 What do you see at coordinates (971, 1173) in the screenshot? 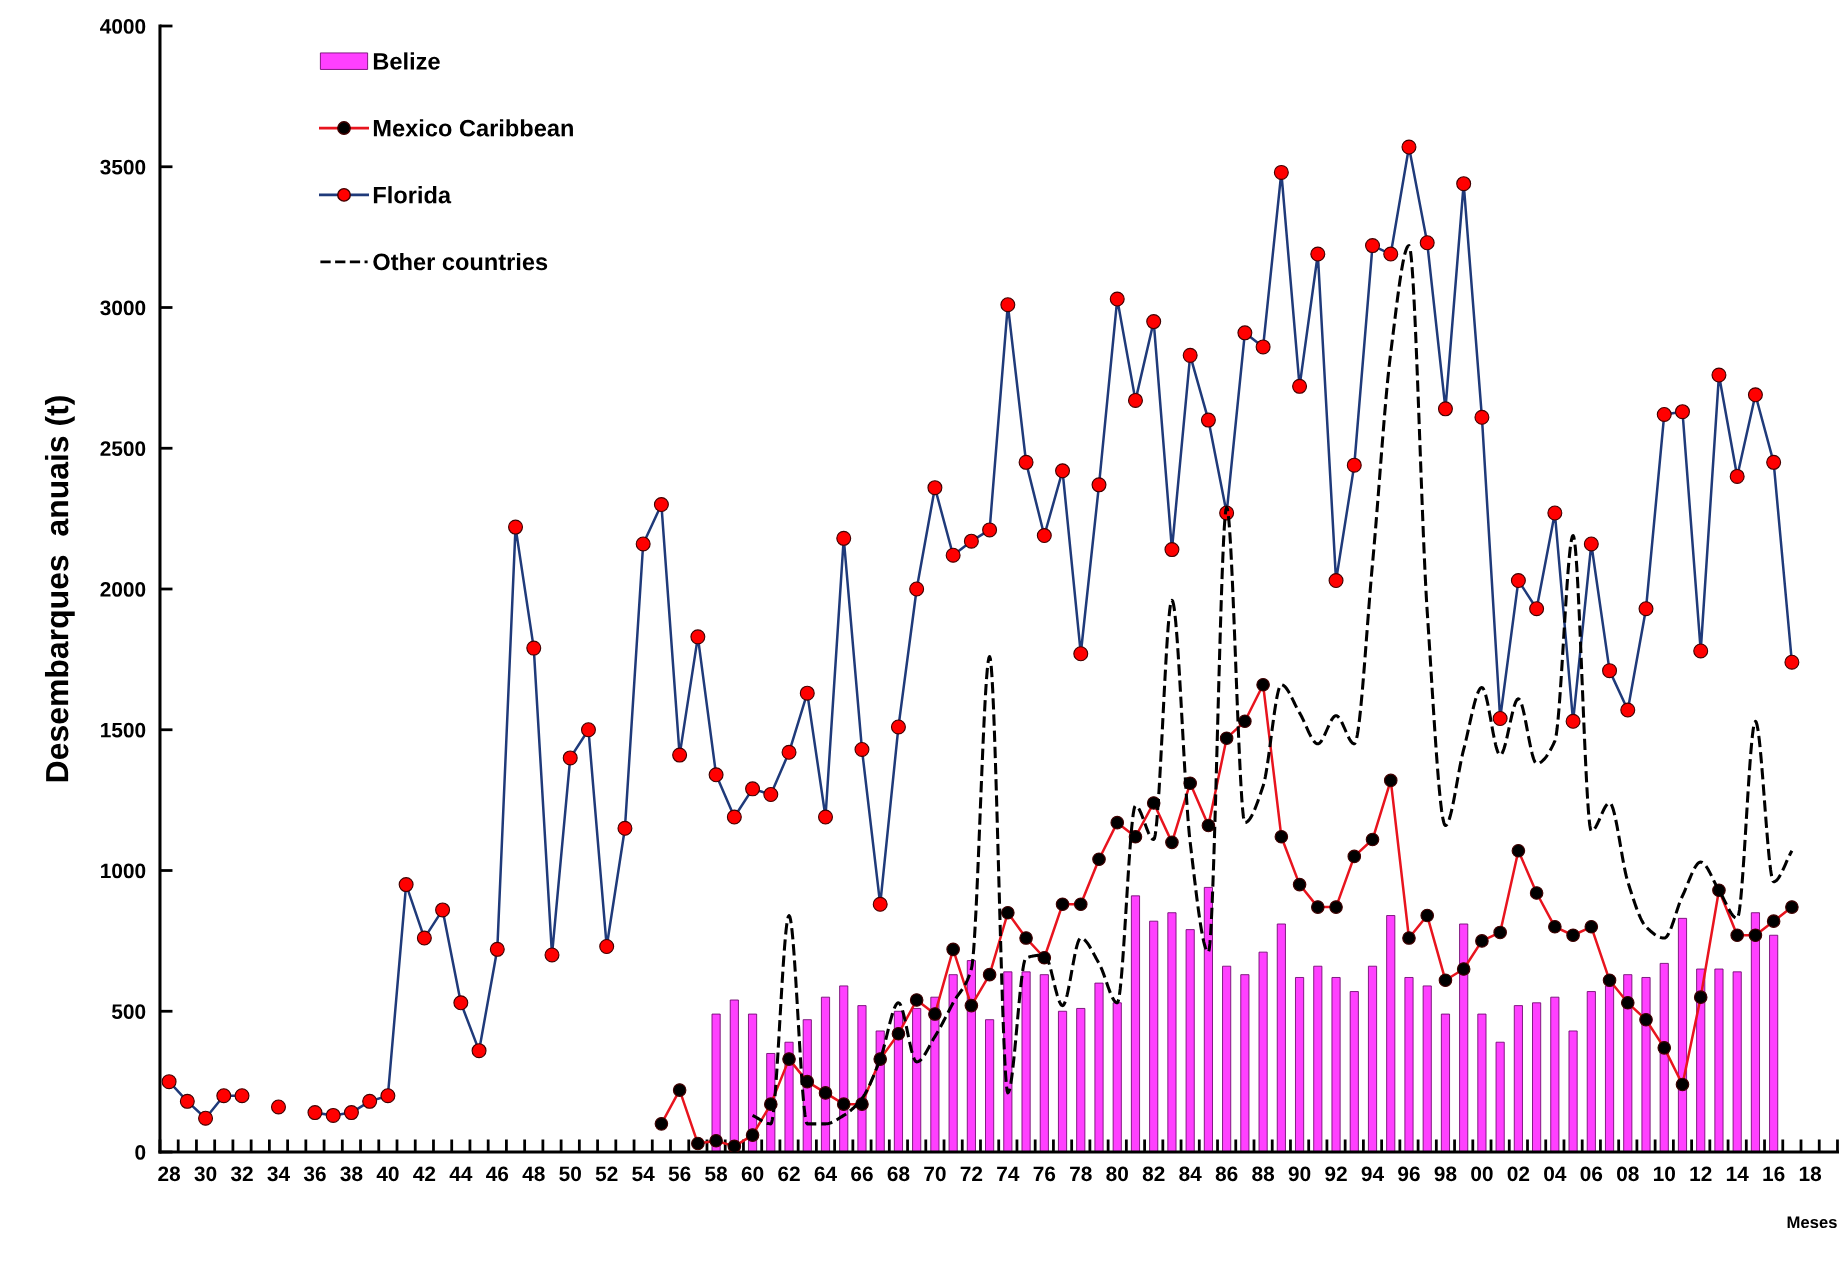
I see `x-tick-label: 72` at bounding box center [971, 1173].